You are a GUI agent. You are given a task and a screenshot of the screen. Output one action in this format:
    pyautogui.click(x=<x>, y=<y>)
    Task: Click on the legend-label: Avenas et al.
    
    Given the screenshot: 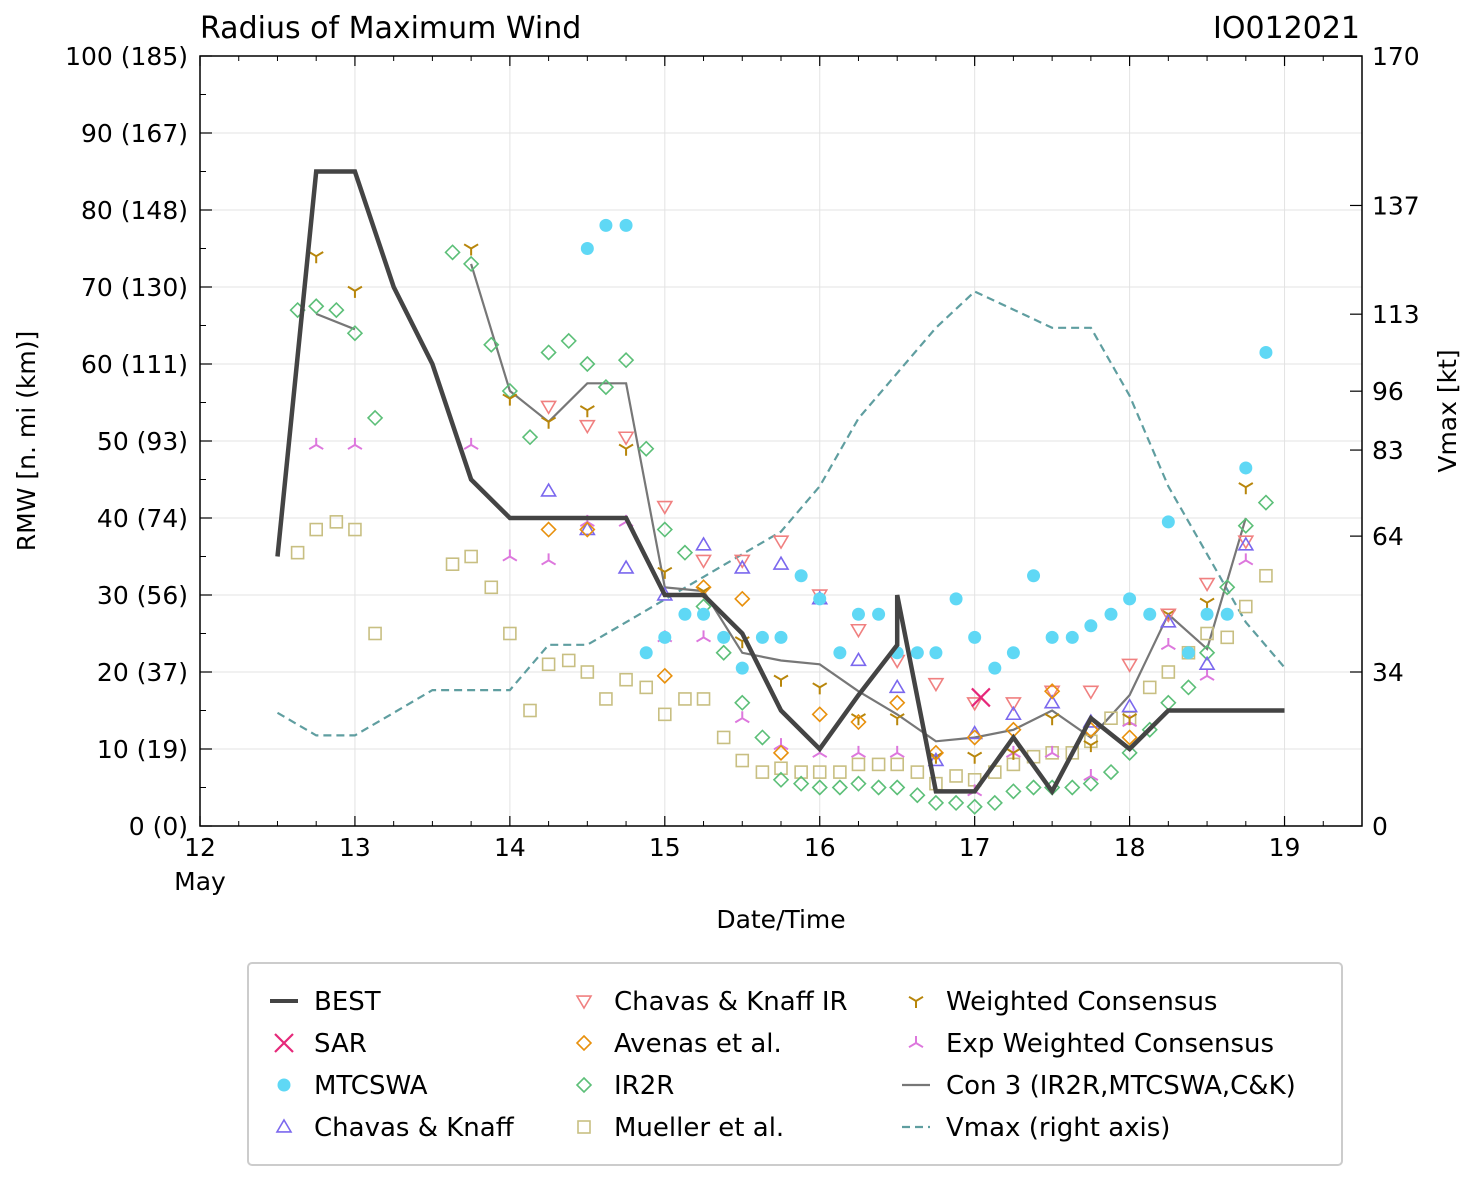 What is the action you would take?
    pyautogui.click(x=698, y=1044)
    